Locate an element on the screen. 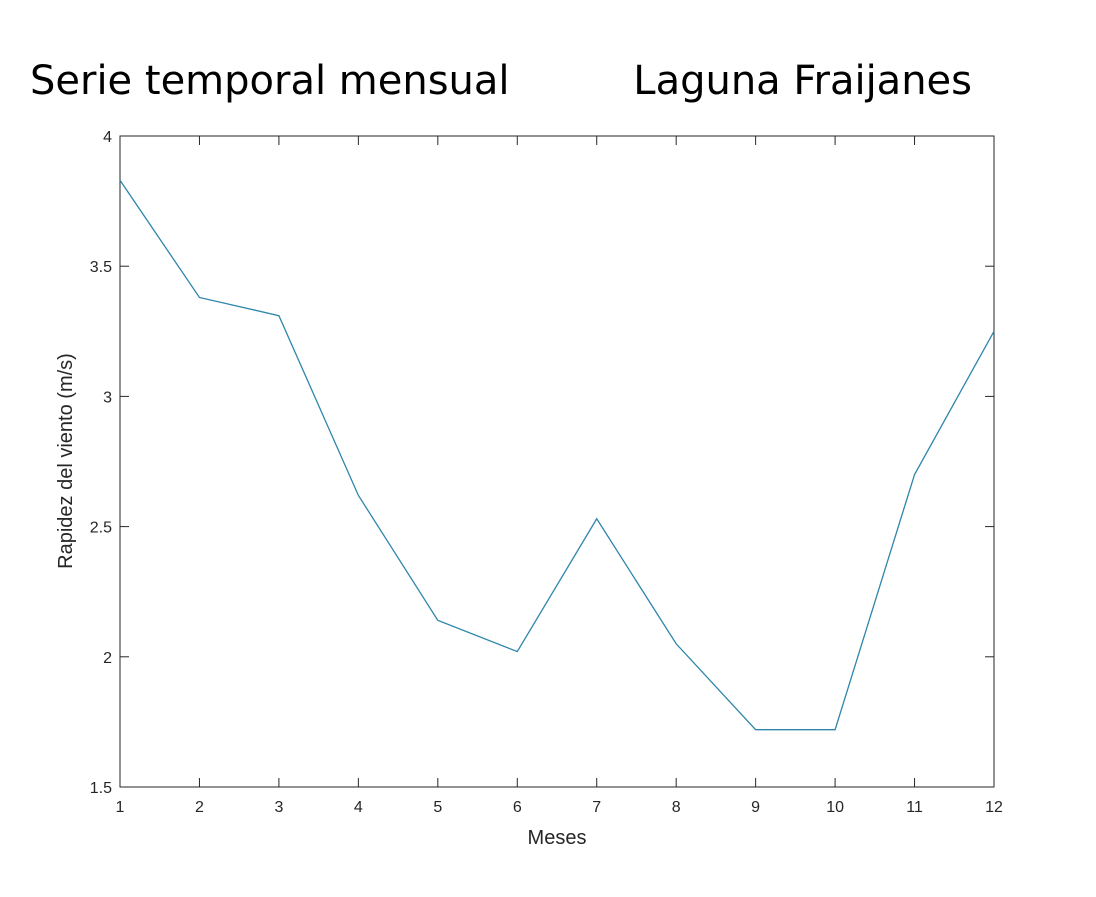  y-tick-label: 2 is located at coordinates (107, 658).